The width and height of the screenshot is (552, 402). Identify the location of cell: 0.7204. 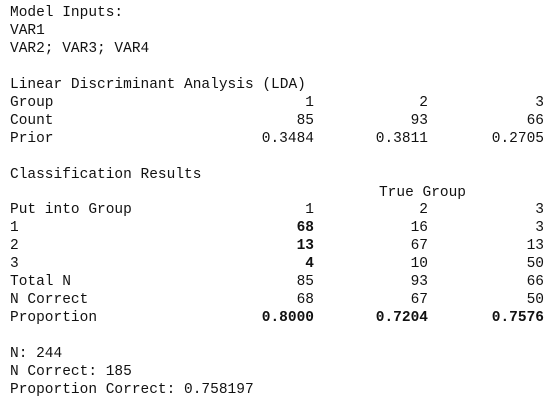
(401, 318).